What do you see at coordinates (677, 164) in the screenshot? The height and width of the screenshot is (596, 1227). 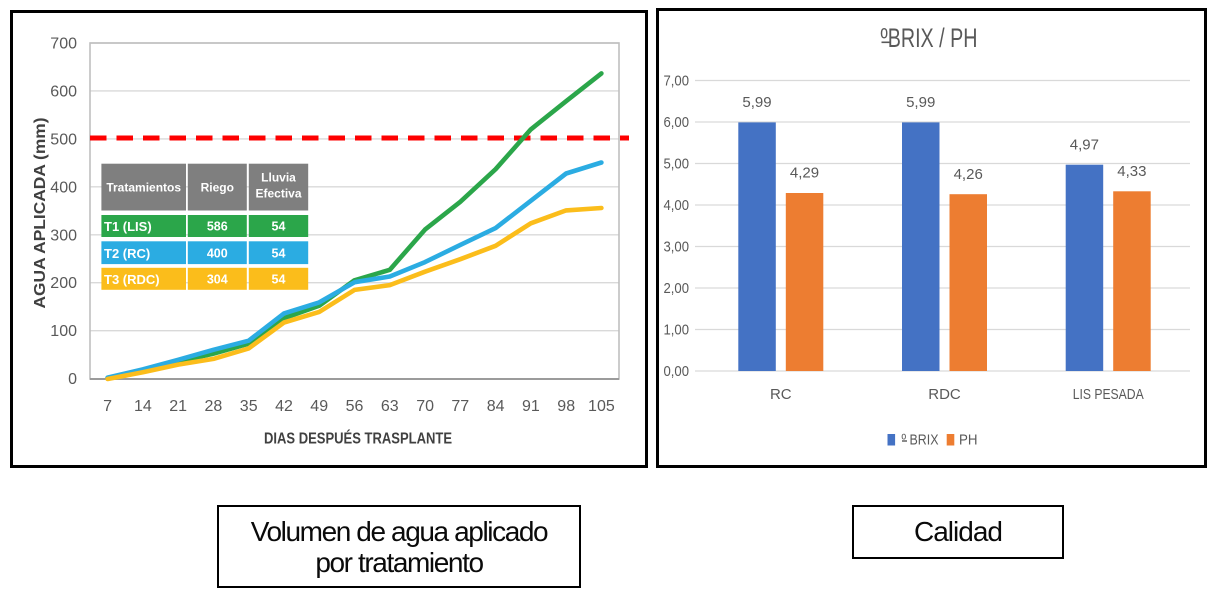 I see `svg-text: 5,00` at bounding box center [677, 164].